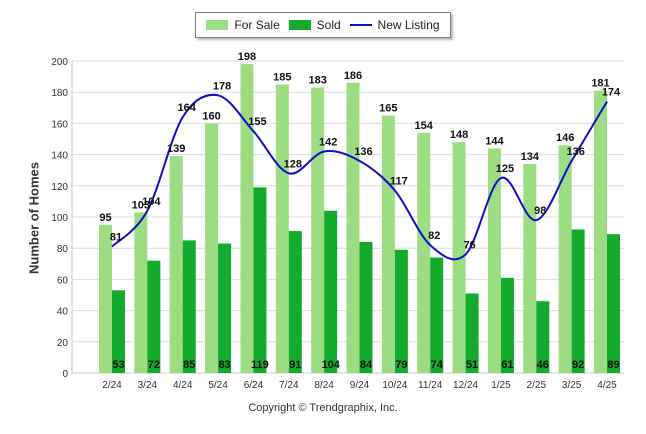 Image resolution: width=646 pixels, height=434 pixels. I want to click on y-tick-label: 60, so click(63, 280).